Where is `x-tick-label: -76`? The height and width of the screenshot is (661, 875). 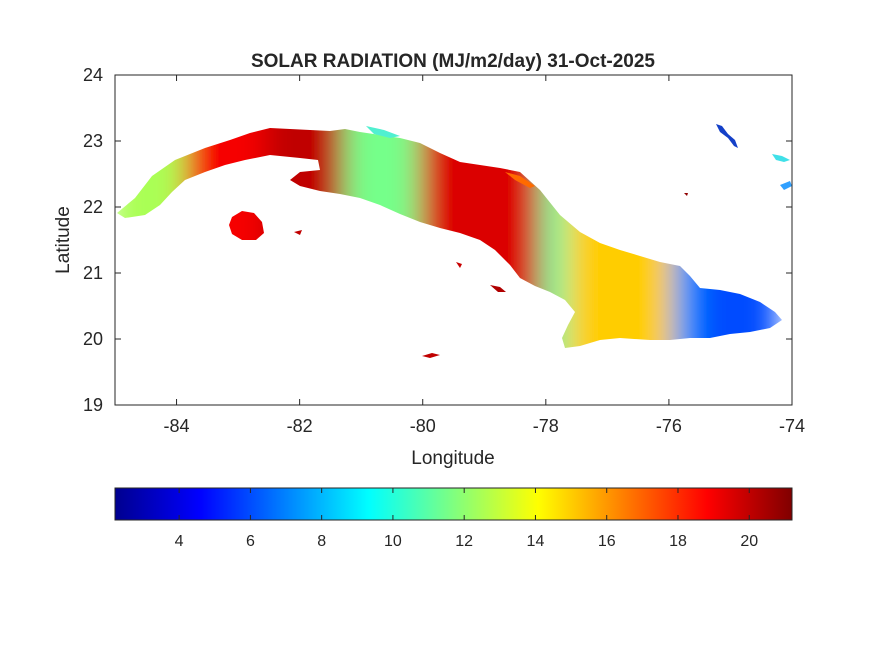
x-tick-label: -76 is located at coordinates (669, 426).